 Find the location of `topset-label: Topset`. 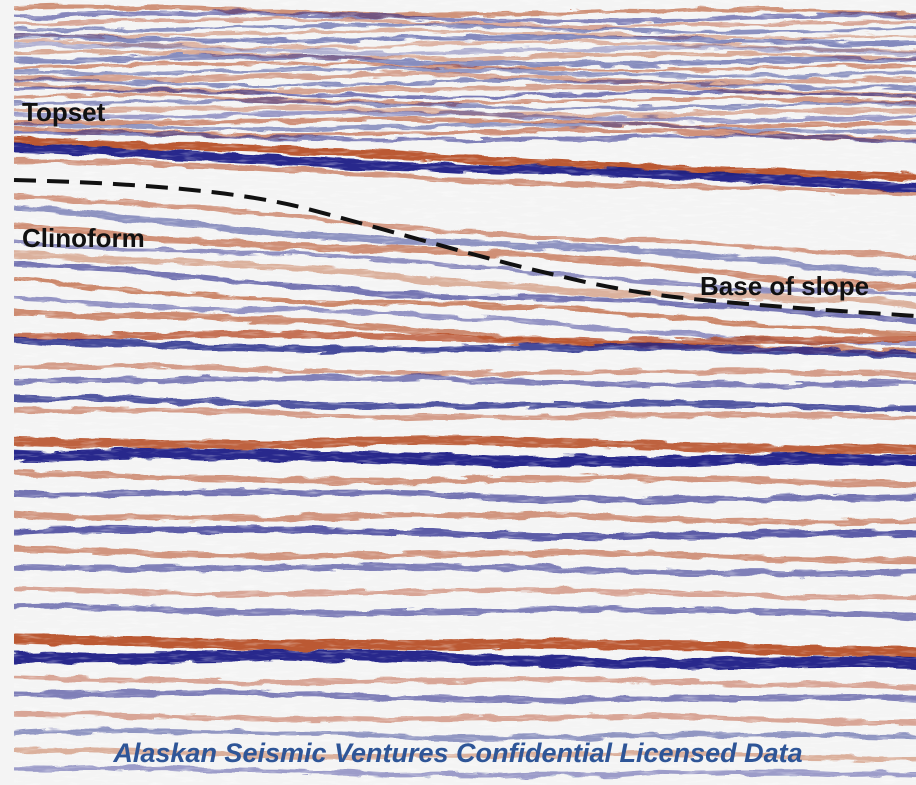

topset-label: Topset is located at coordinates (64, 112).